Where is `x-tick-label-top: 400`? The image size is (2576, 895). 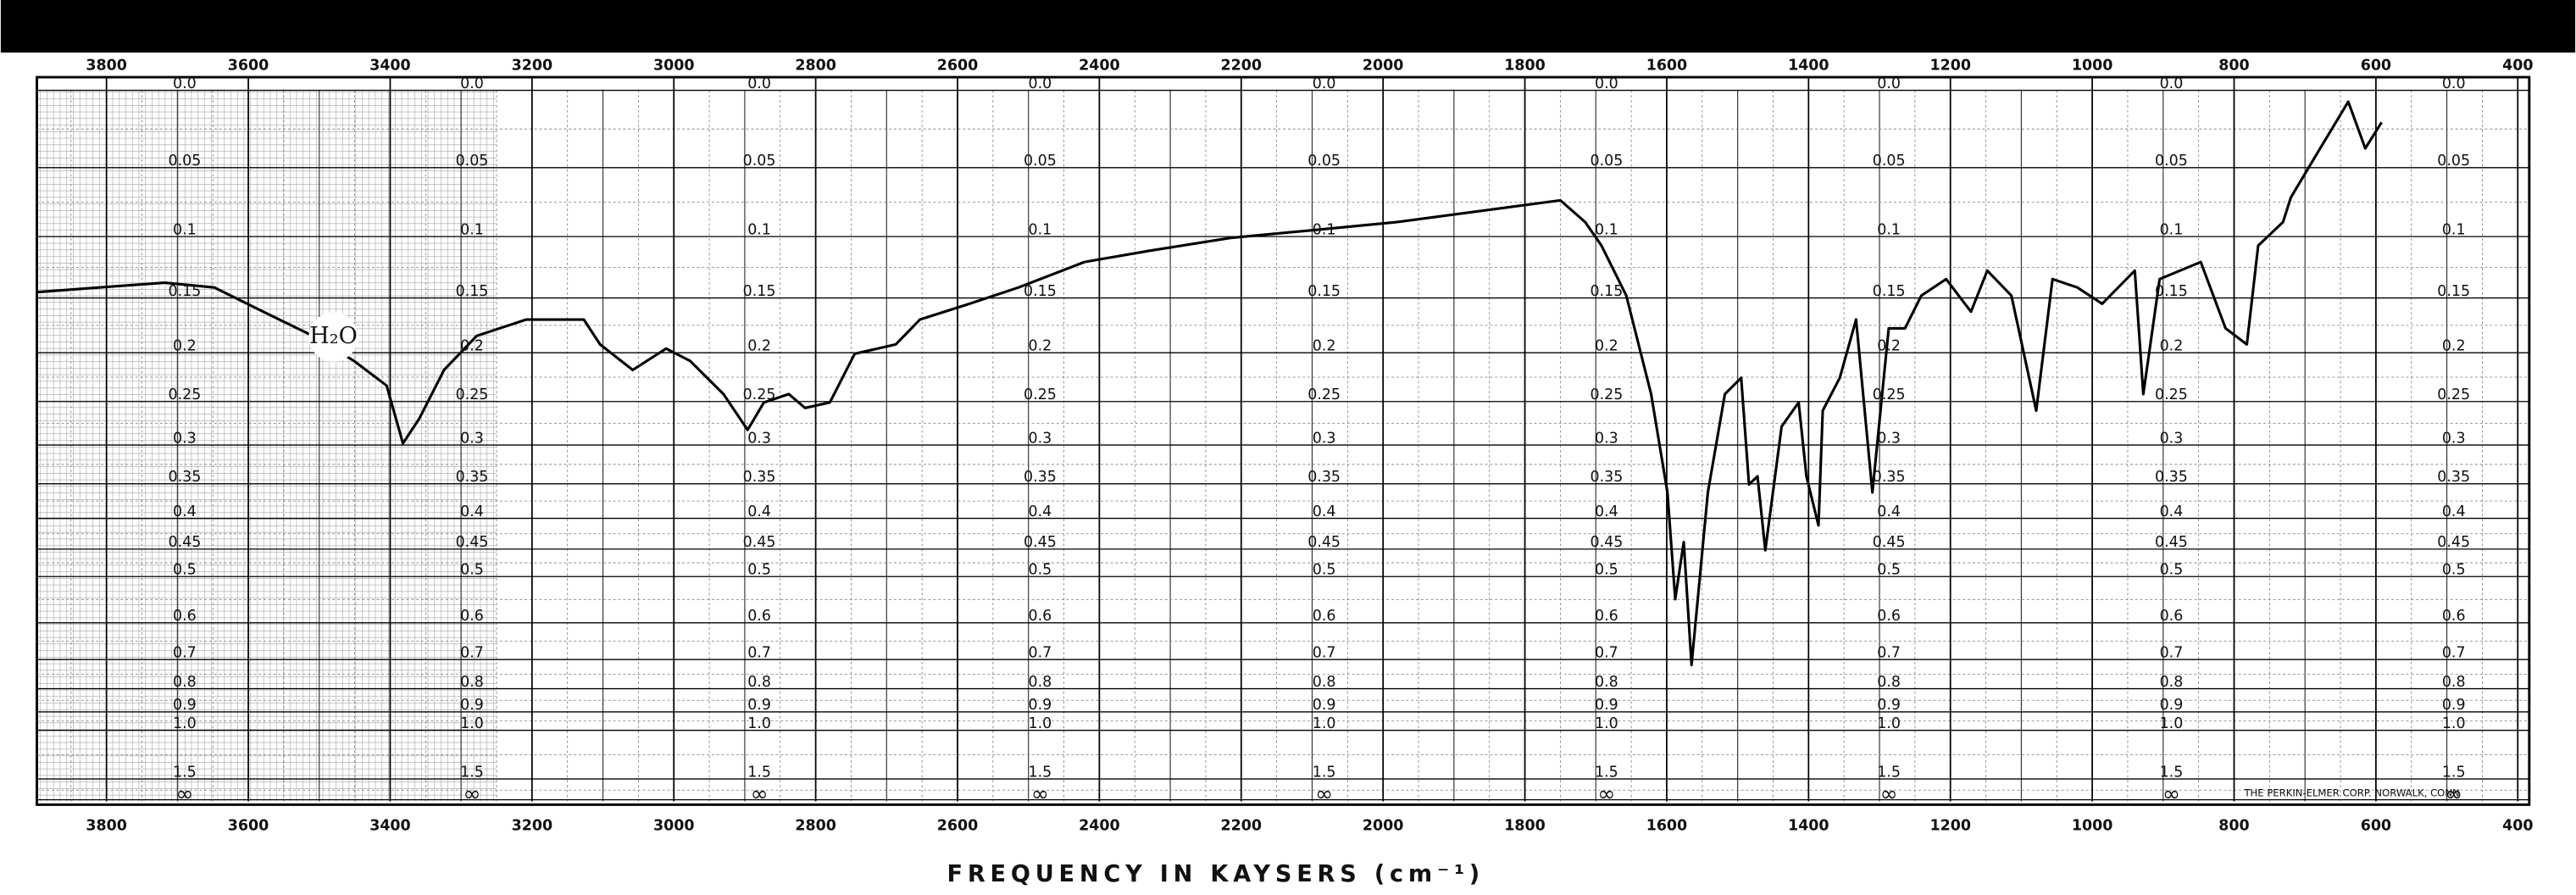
x-tick-label-top: 400 is located at coordinates (2517, 66).